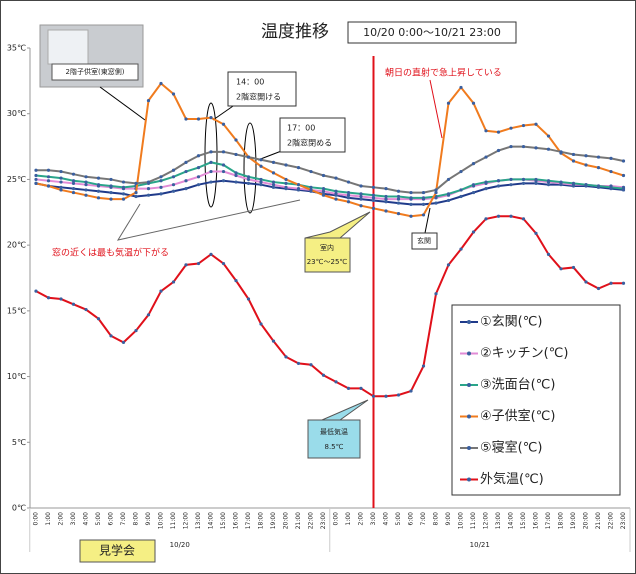 The image size is (636, 574). Describe the element at coordinates (95, 71) in the screenshot. I see `photo-caption: 2階子供室(東窓側)` at that location.